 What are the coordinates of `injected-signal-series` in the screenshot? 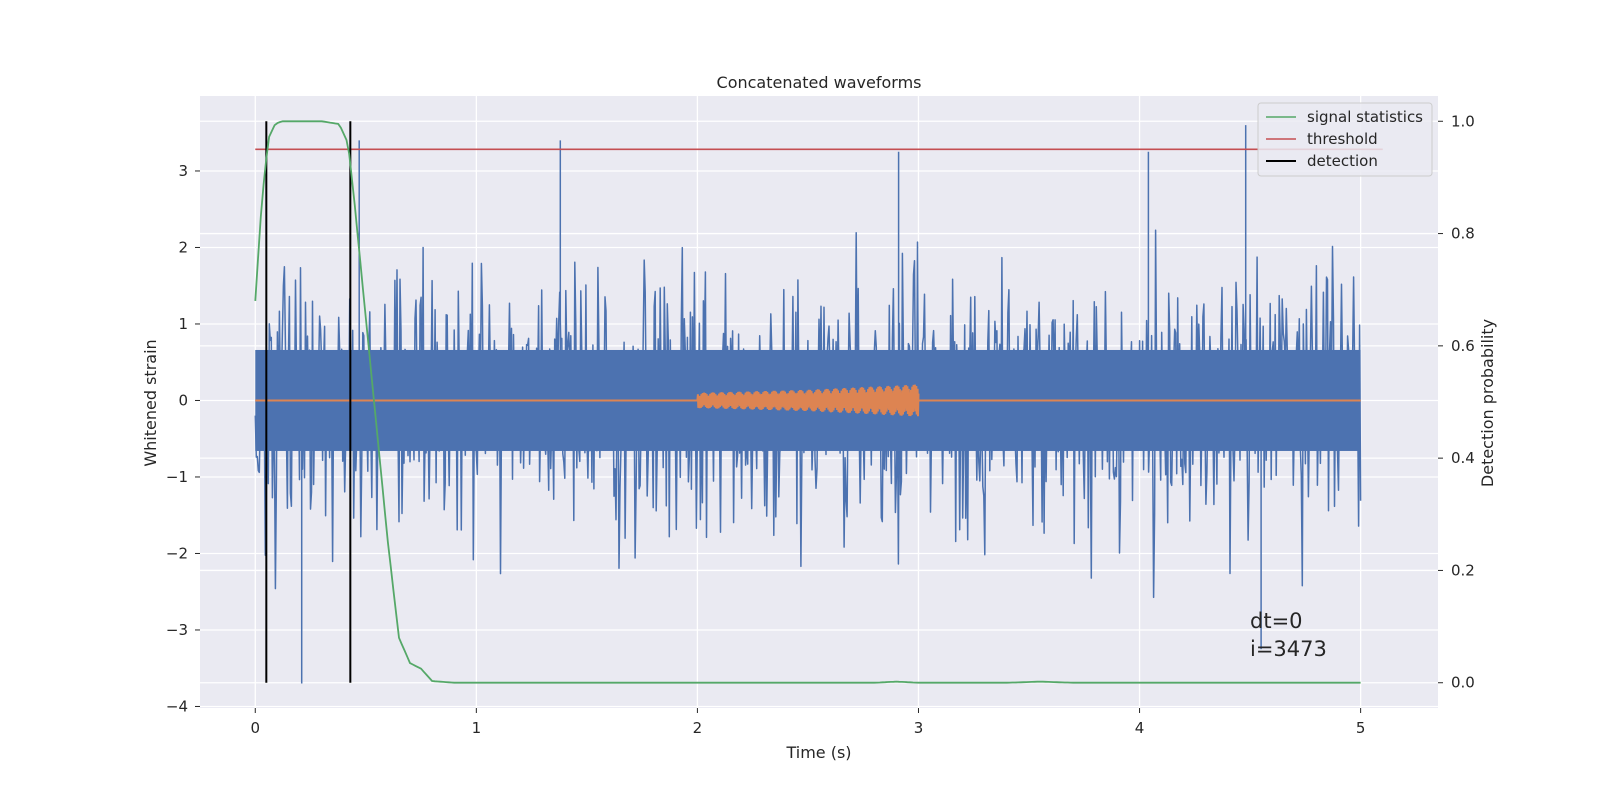 It's located at (808, 400).